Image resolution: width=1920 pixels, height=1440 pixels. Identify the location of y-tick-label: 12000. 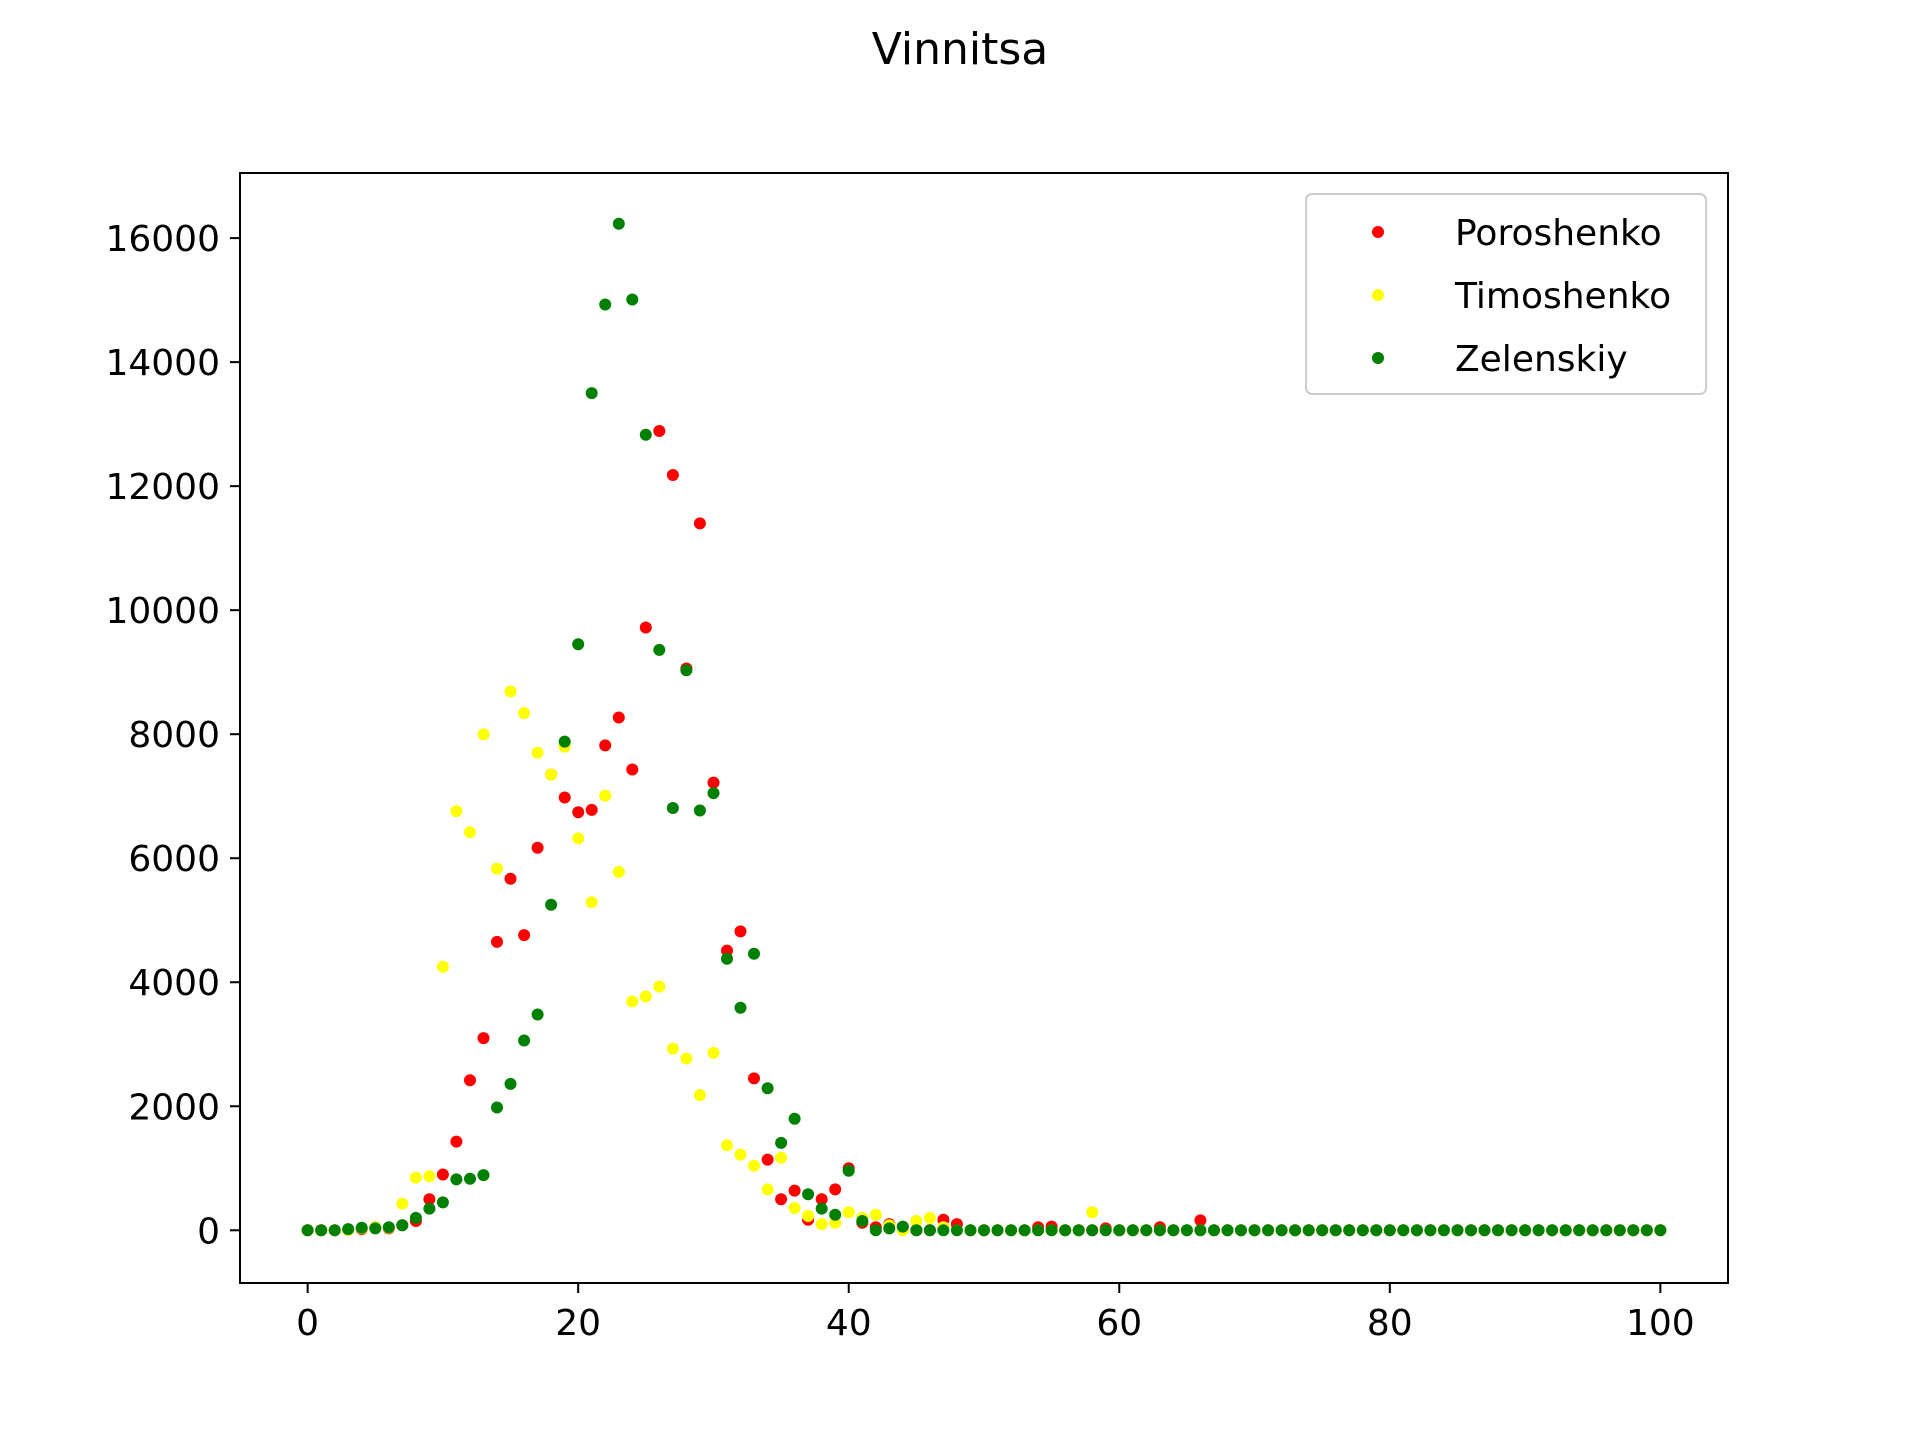
(162, 487).